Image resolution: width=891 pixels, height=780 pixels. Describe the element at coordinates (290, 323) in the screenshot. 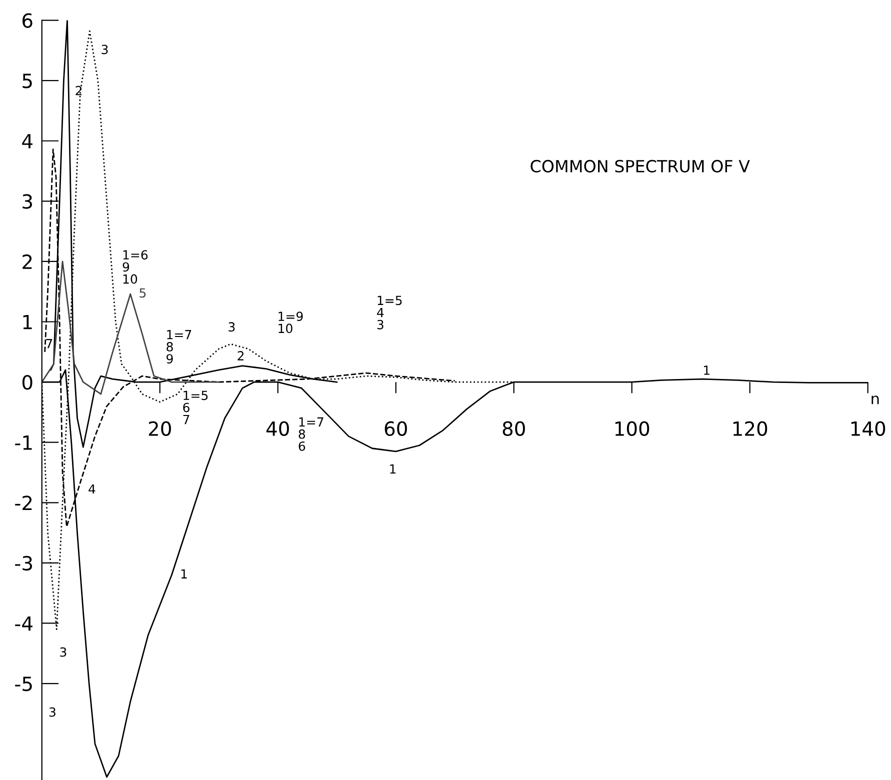

I see `annotation: 1=9 10` at that location.